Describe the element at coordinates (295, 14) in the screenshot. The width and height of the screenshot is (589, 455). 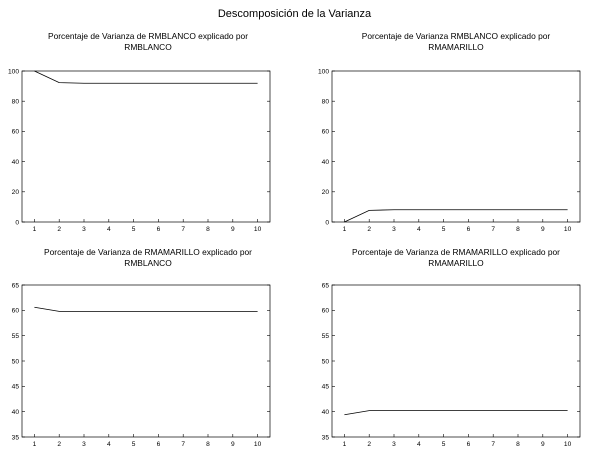
I see `figure-title: Descomposición de la Varianza` at that location.